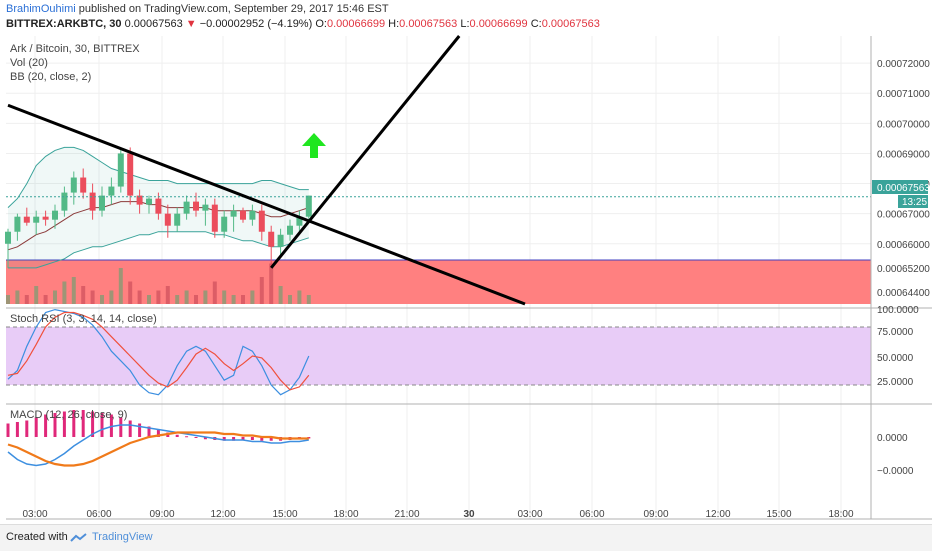 The height and width of the screenshot is (551, 932). I want to click on stoch-axis: 100.0000 75.0000 50.0000 25.0000, so click(898, 346).